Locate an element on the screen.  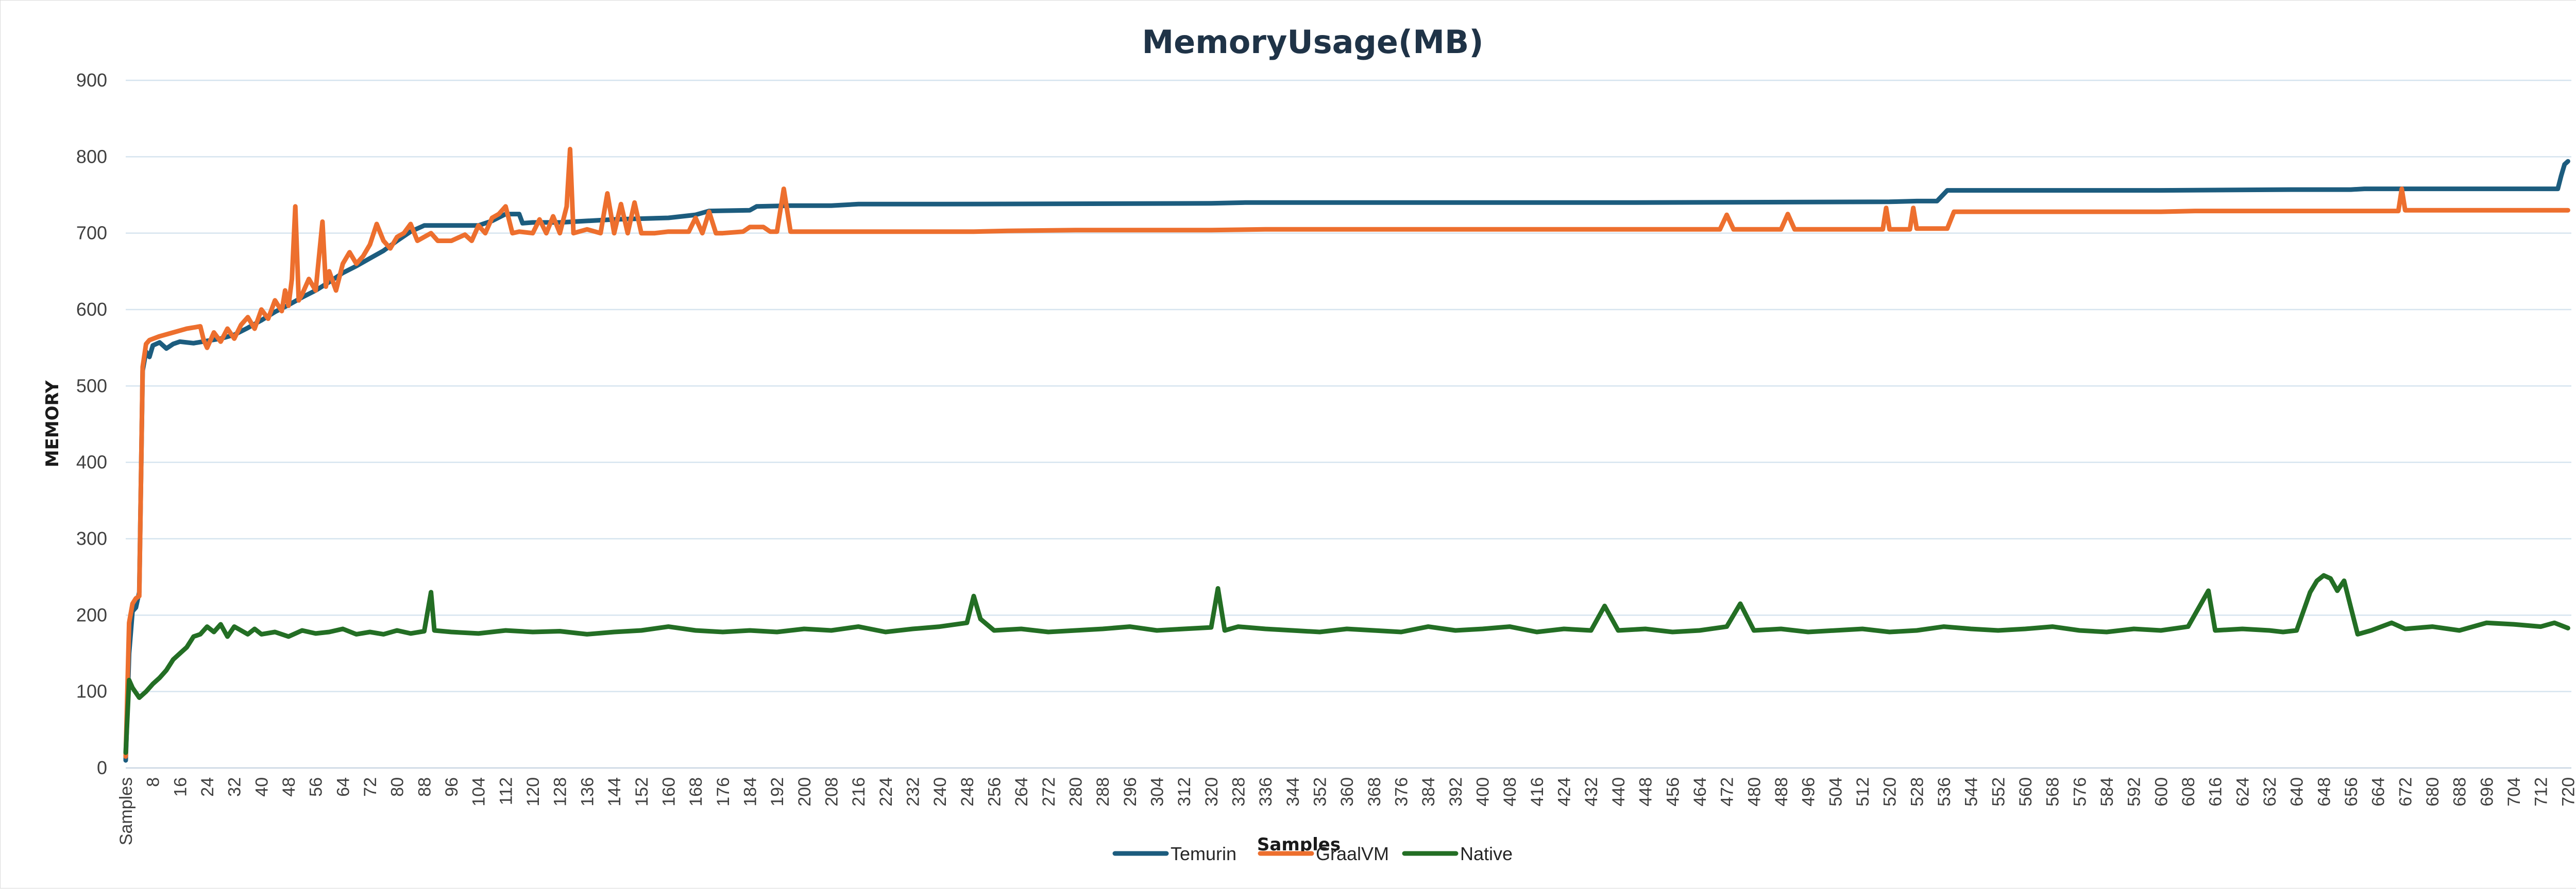
x-tick-label: 64 is located at coordinates (343, 787).